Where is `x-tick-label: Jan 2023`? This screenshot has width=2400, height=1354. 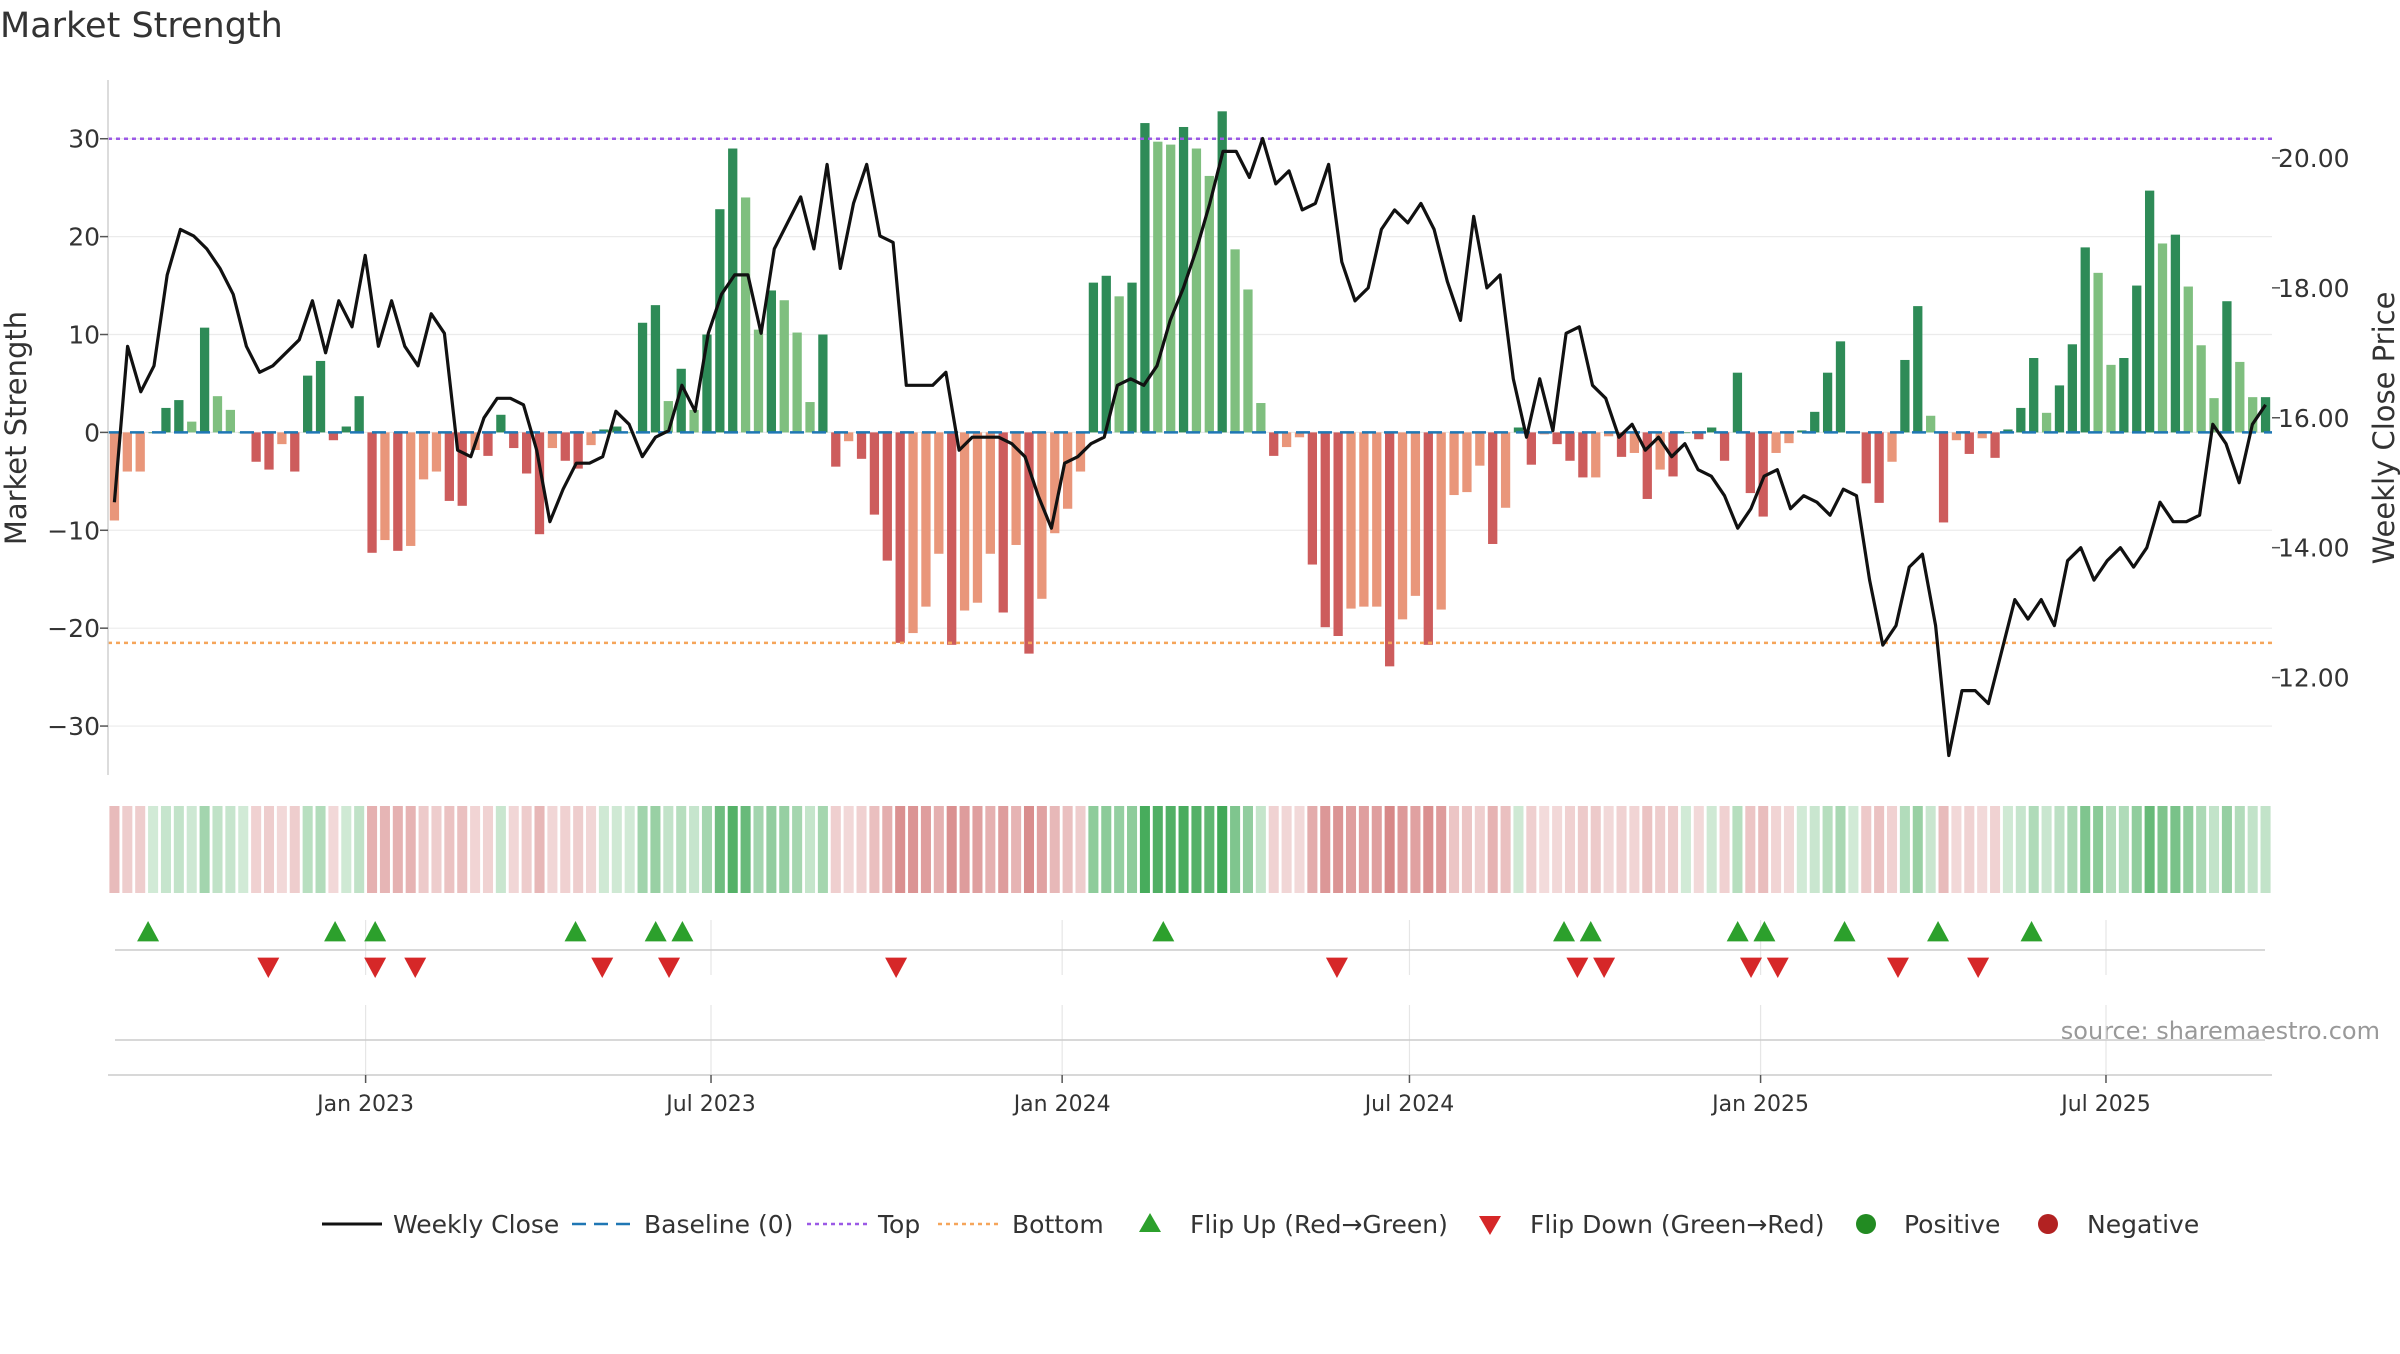 x-tick-label: Jan 2023 is located at coordinates (364, 1104).